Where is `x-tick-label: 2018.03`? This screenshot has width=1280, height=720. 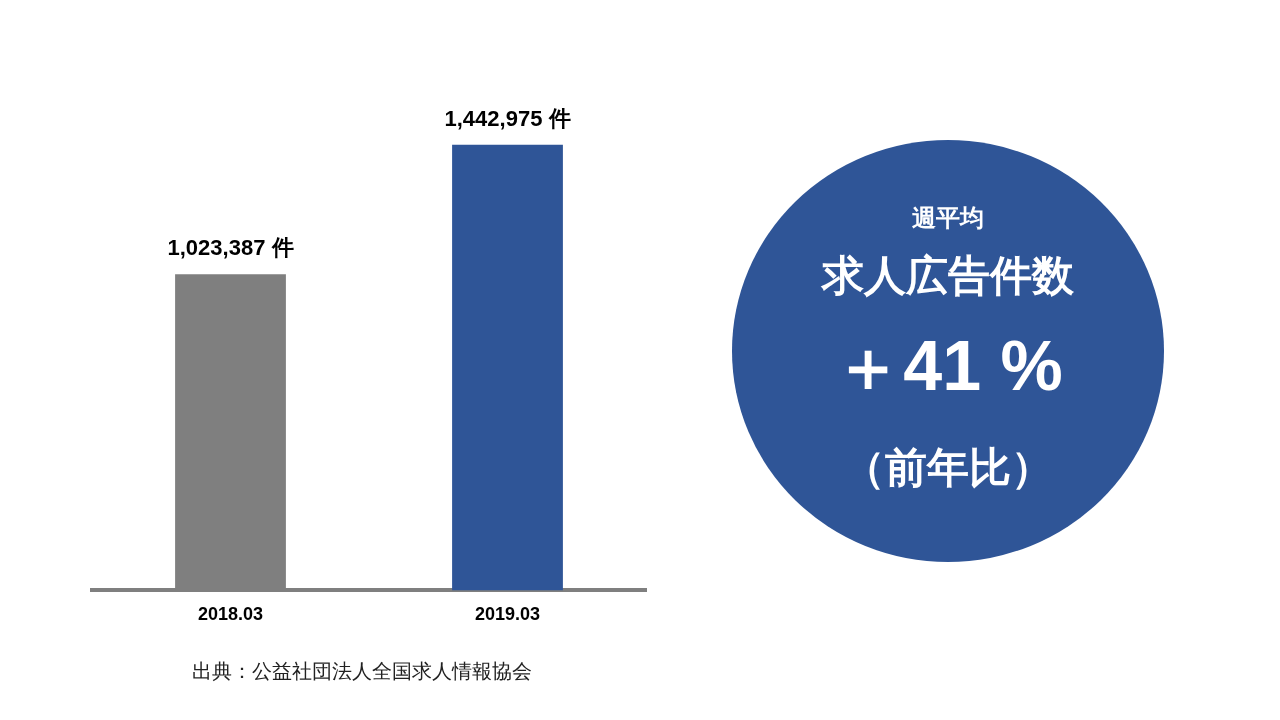 x-tick-label: 2018.03 is located at coordinates (230, 614).